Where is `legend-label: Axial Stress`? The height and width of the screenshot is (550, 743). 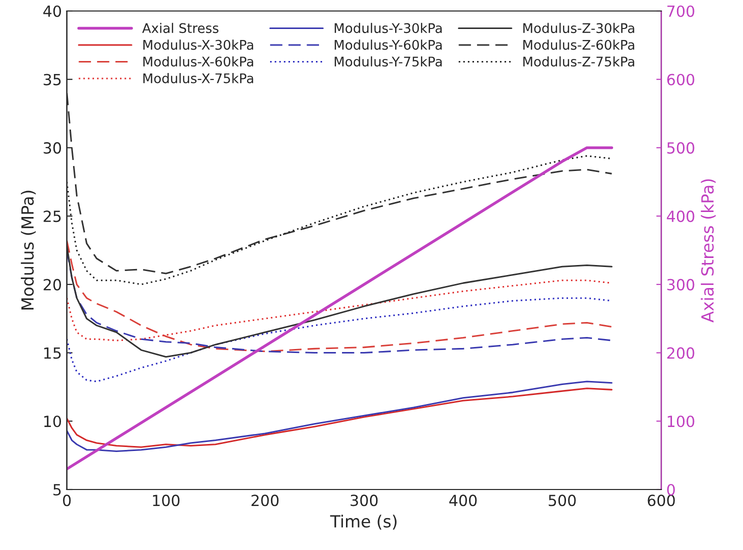
legend-label: Axial Stress is located at coordinates (180, 28).